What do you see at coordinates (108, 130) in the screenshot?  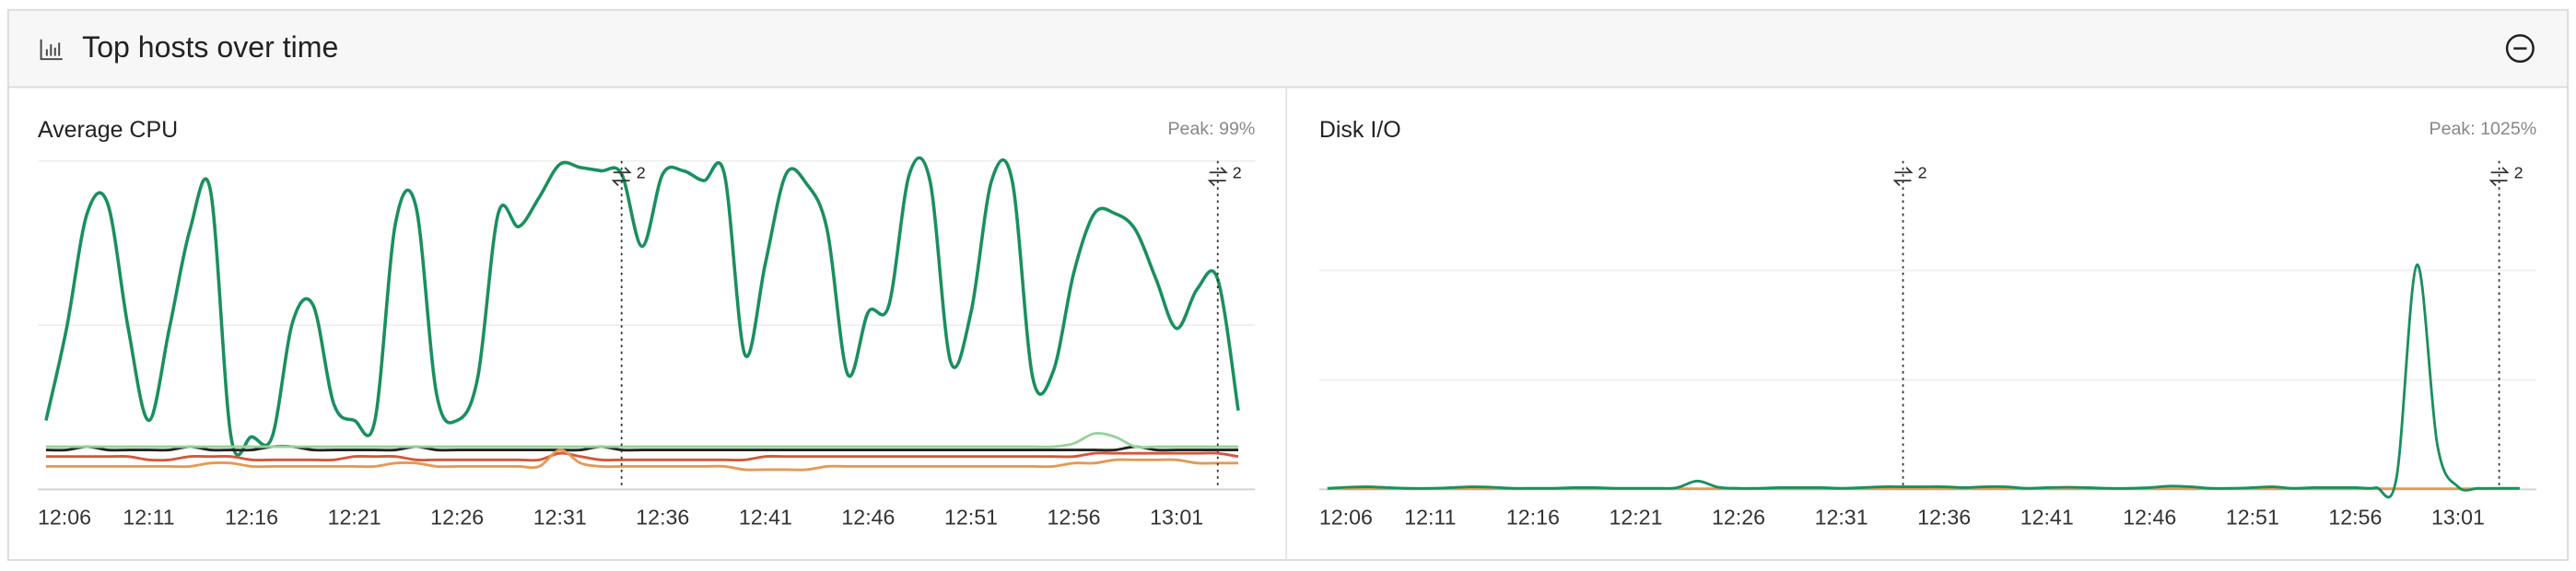 I see `chart-title: Average CPU` at bounding box center [108, 130].